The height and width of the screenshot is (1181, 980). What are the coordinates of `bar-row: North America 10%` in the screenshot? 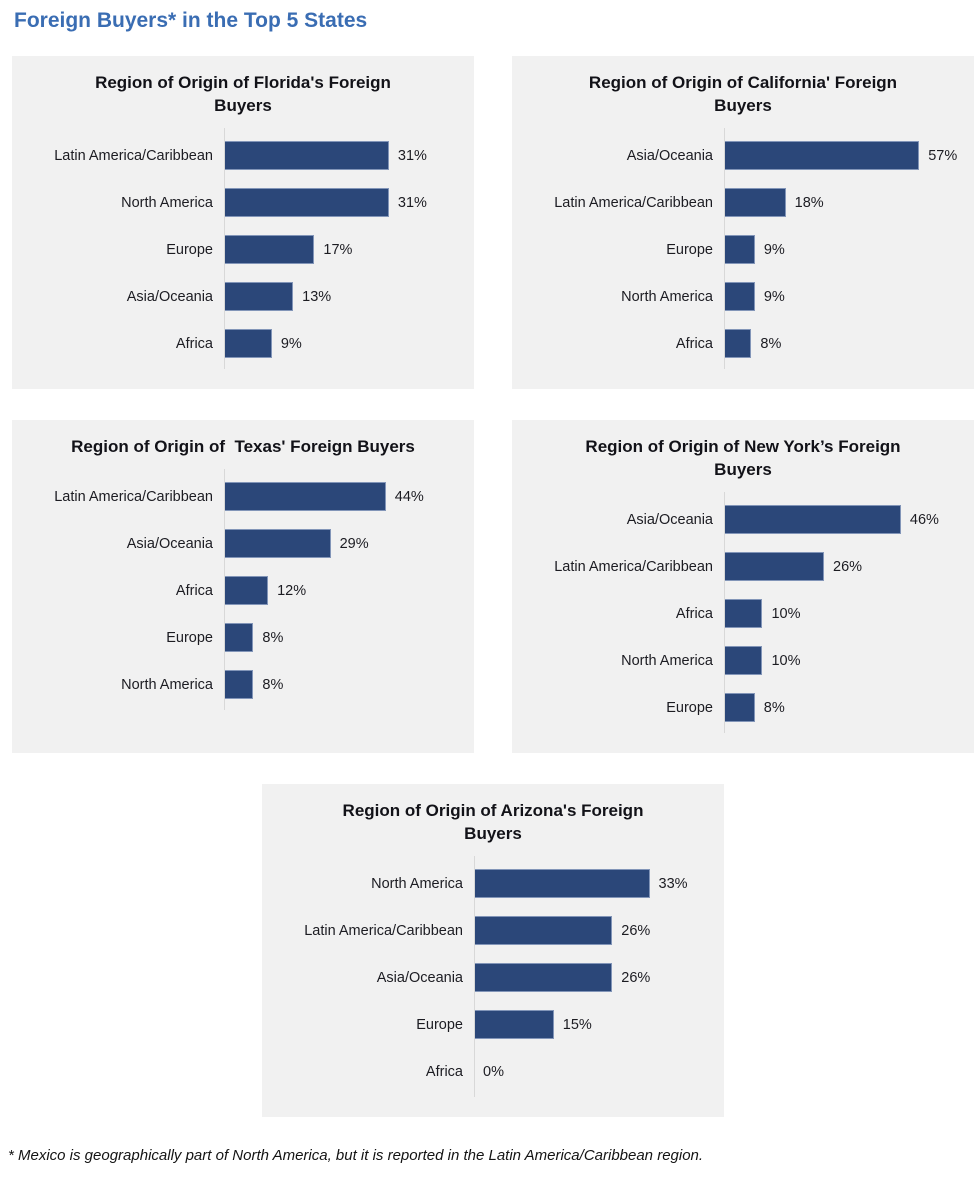 It's located at (743, 660).